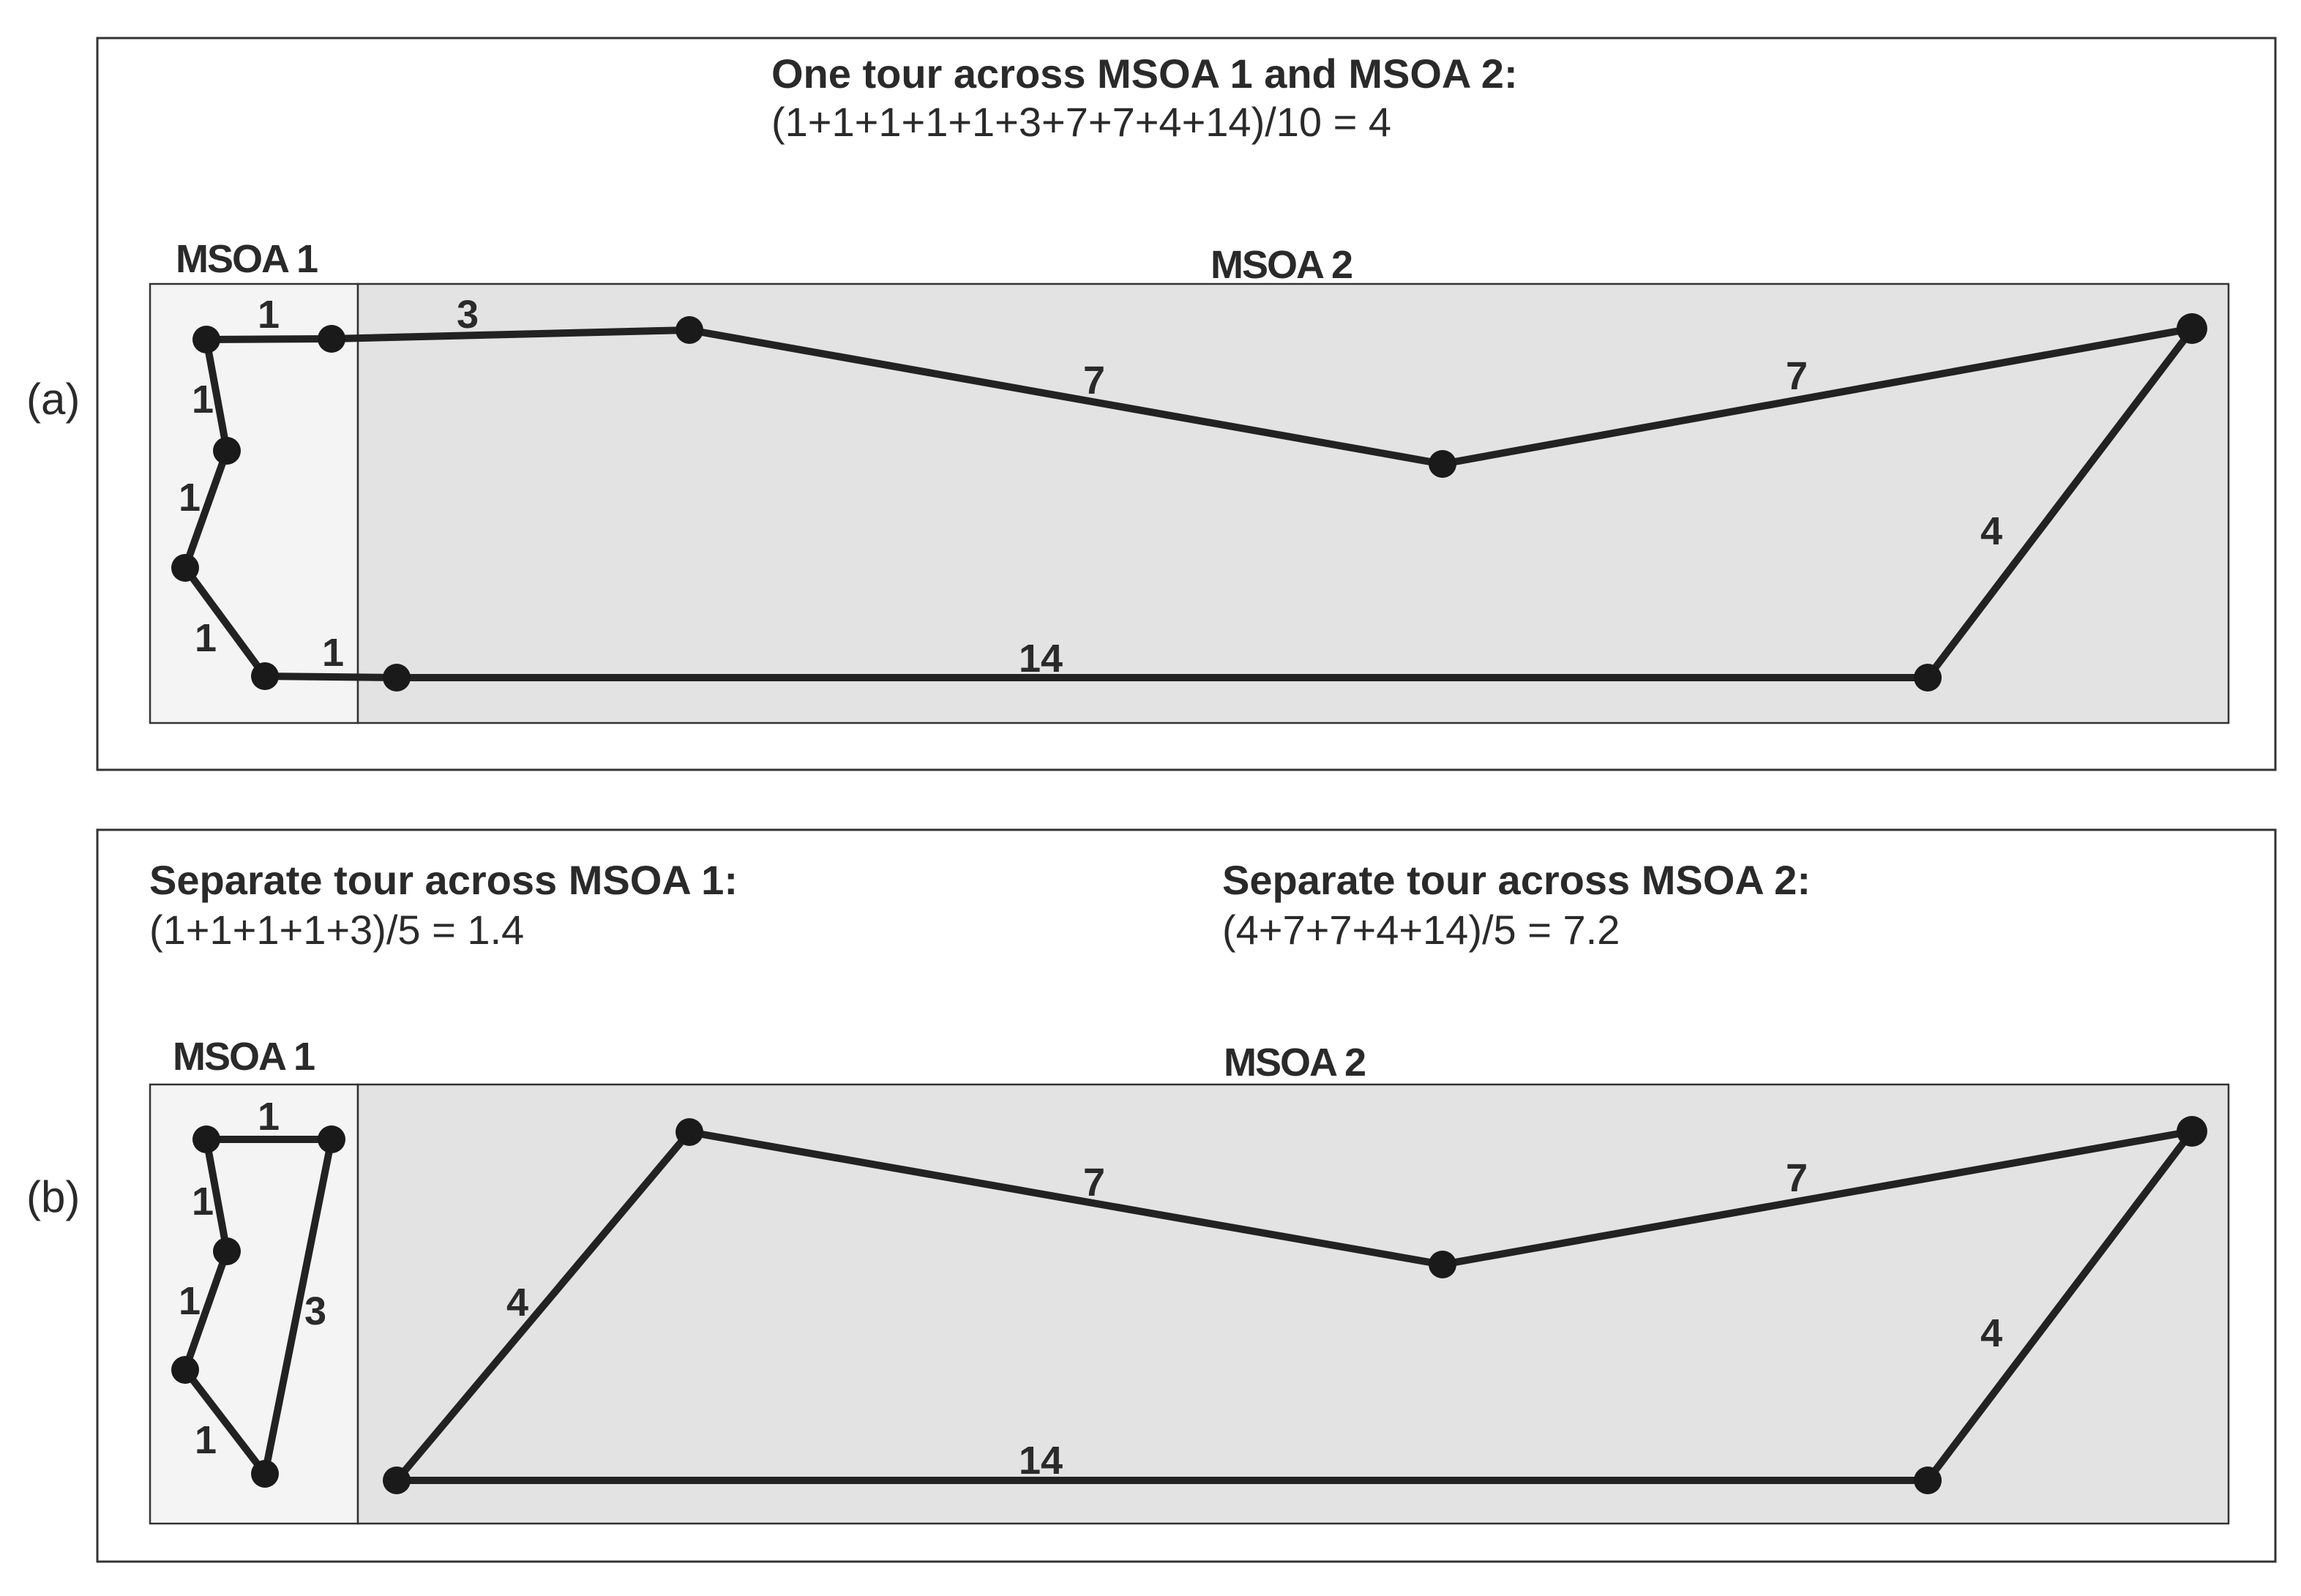 The height and width of the screenshot is (1596, 2301). What do you see at coordinates (1516, 880) in the screenshot?
I see `panel-b-title-msoa2: Separate tour across MSOA 2:` at bounding box center [1516, 880].